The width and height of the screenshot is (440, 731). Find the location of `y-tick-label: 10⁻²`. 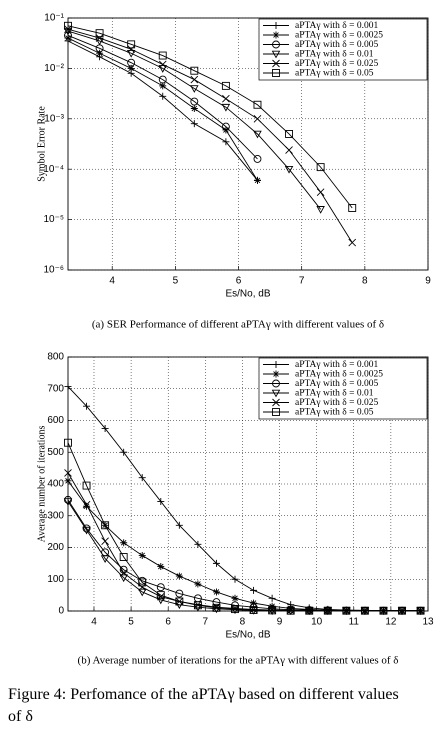

y-tick-label: 10⁻² is located at coordinates (54, 68).